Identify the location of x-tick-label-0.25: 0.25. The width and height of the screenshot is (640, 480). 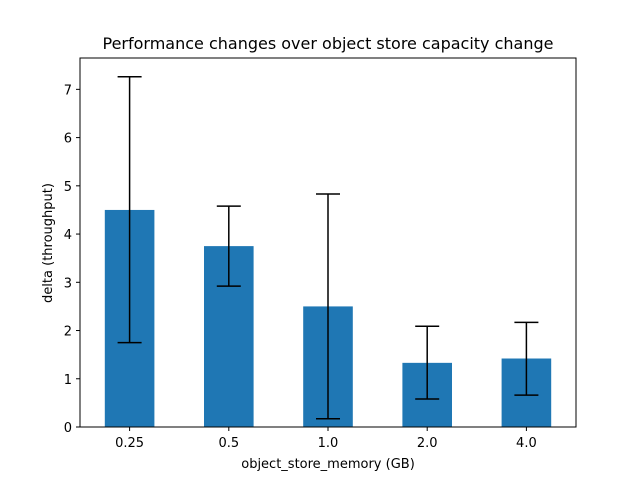
(129, 443).